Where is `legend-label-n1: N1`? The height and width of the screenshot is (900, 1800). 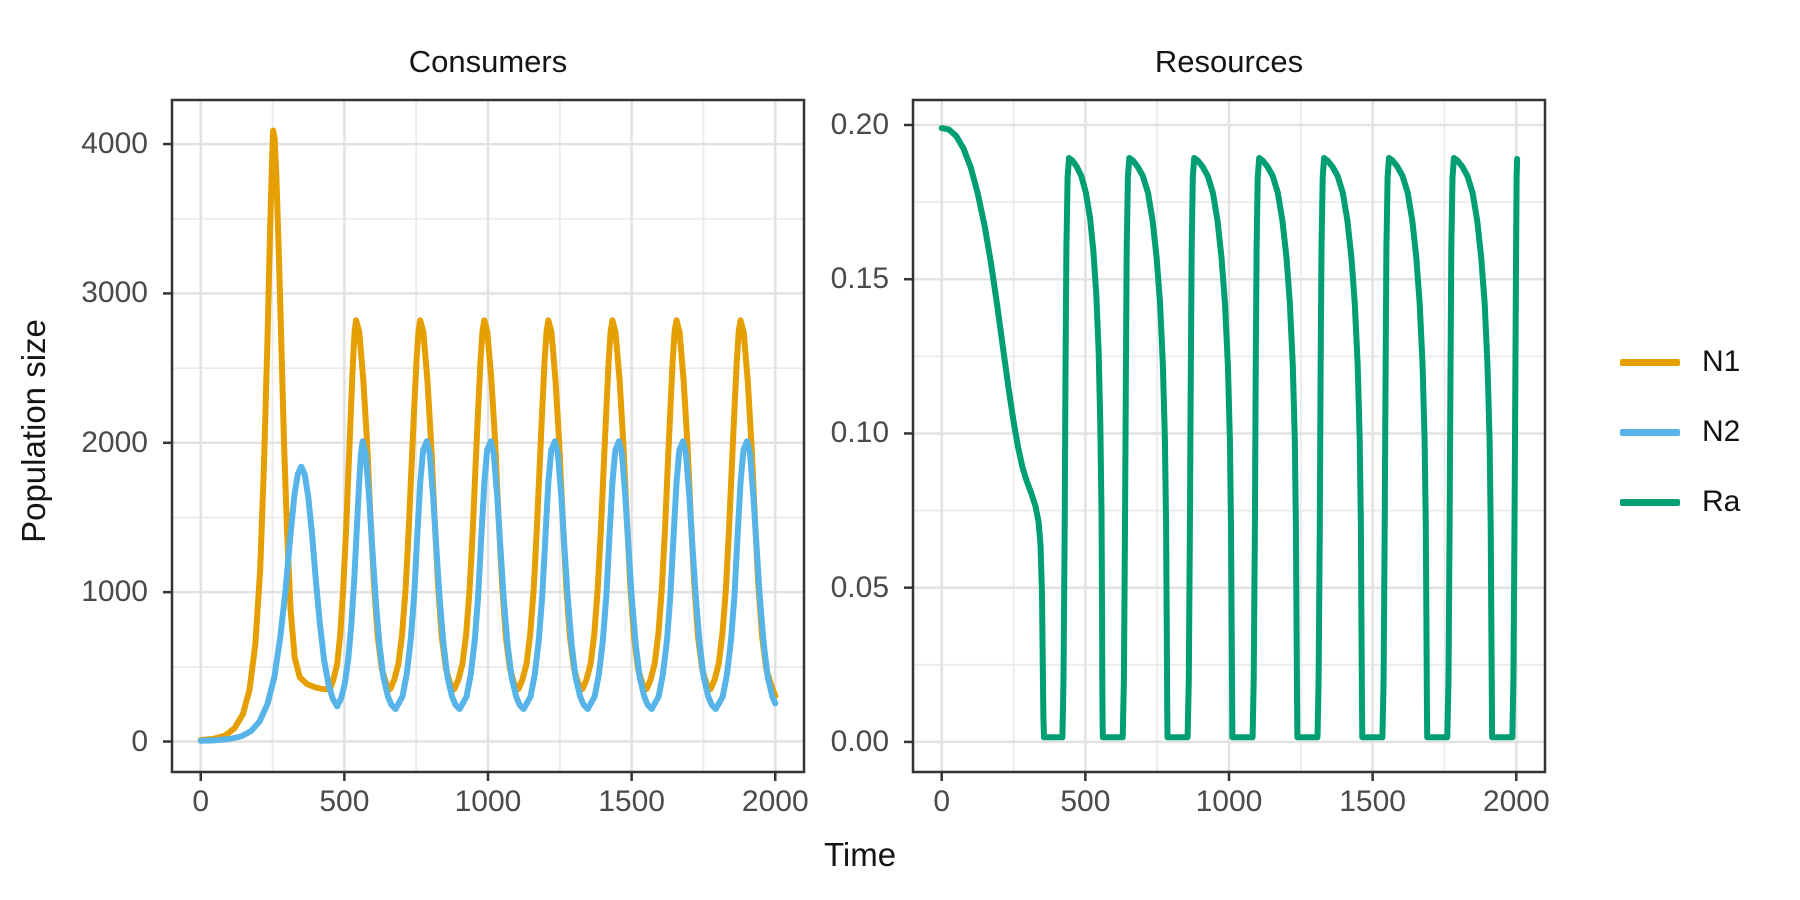 legend-label-n1: N1 is located at coordinates (1721, 361).